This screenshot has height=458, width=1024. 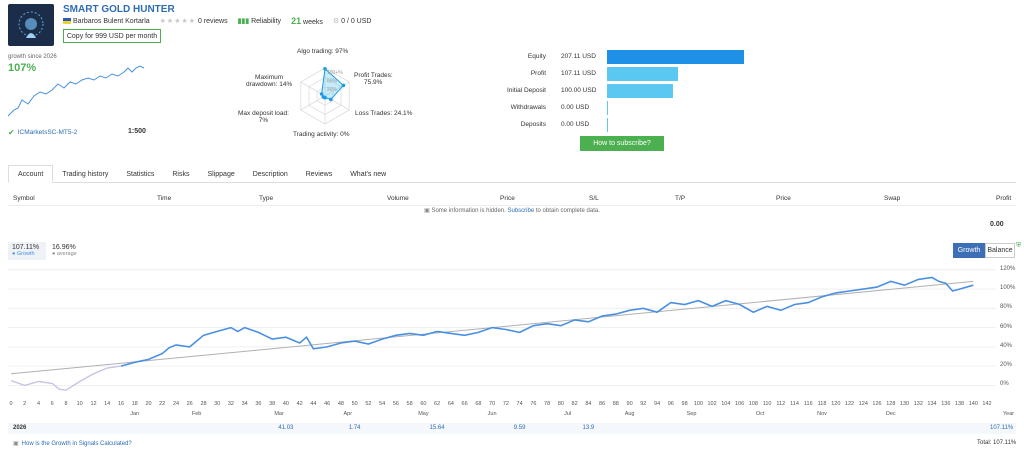 What do you see at coordinates (712, 404) in the screenshot?
I see `x-tick-label: 102` at bounding box center [712, 404].